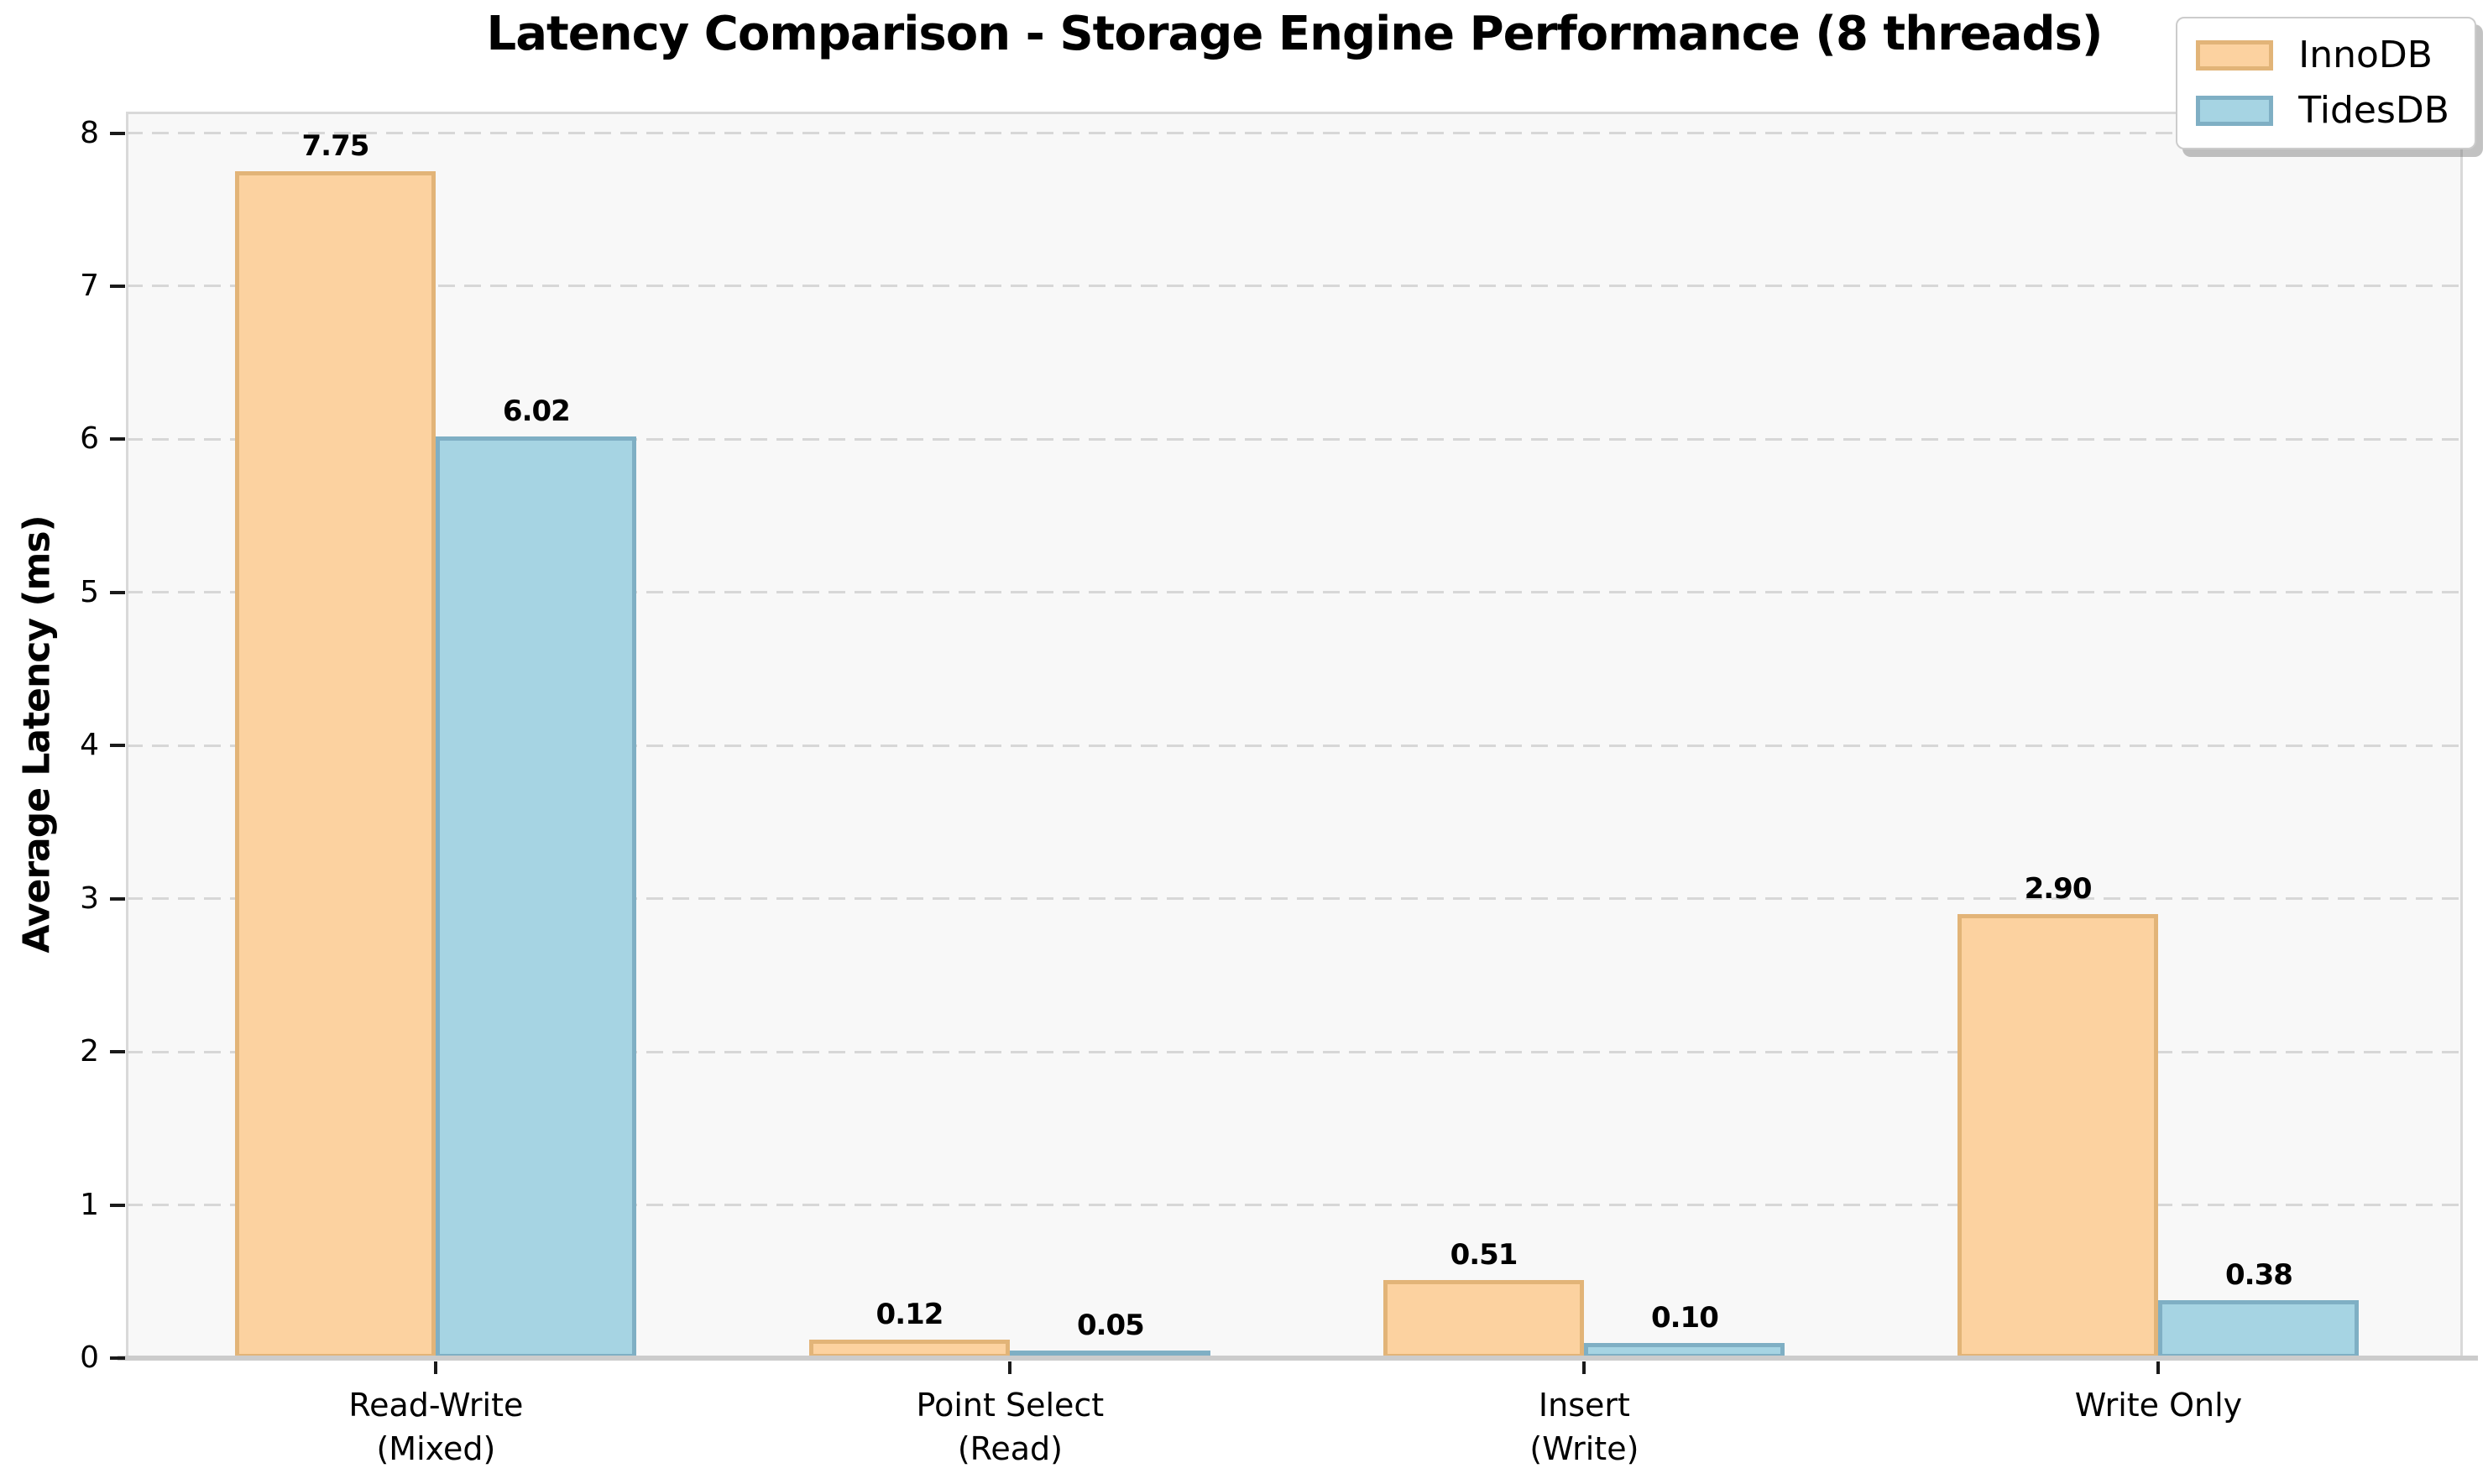 This screenshot has width=2488, height=1484. What do you see at coordinates (89, 132) in the screenshot?
I see `ytick-label-8: 8` at bounding box center [89, 132].